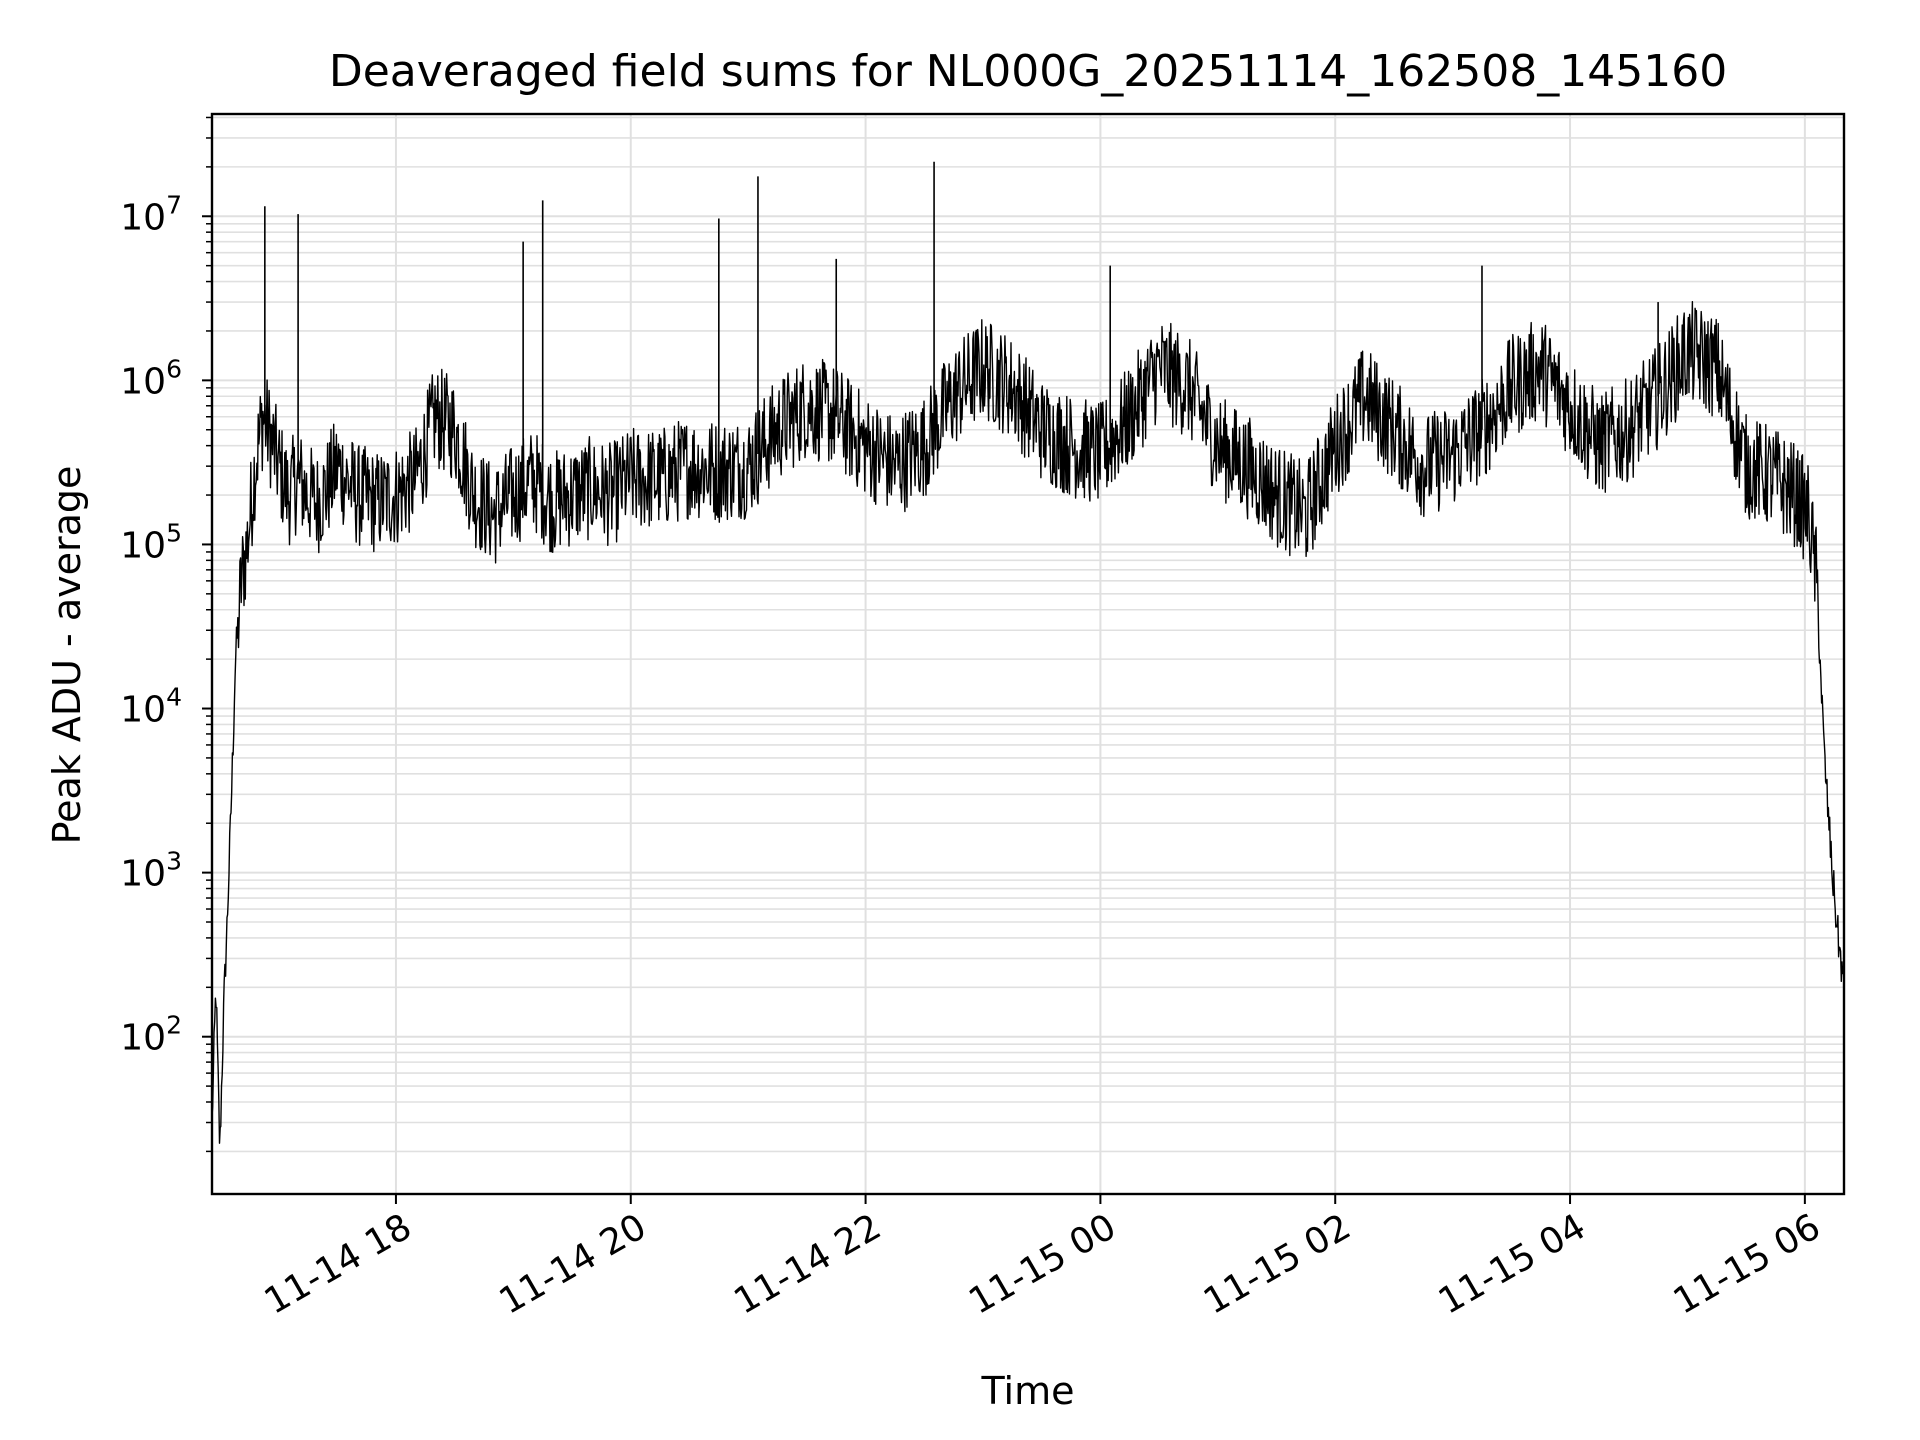 The image size is (1920, 1440). Describe the element at coordinates (151, 542) in the screenshot. I see `y-tick-label: 10⁵` at that location.